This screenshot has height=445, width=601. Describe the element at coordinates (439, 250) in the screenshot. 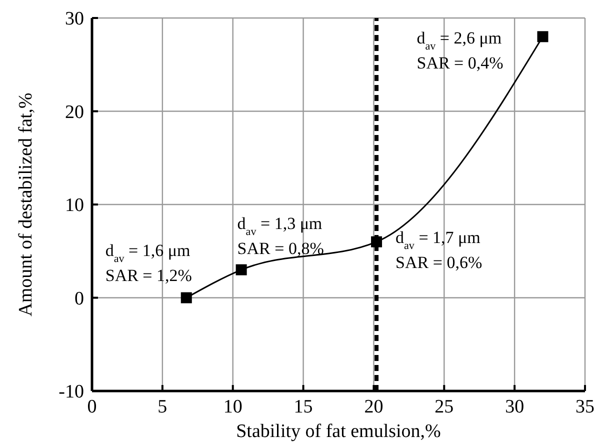

I see `annotation: d$_{av}$ = 1,7 μm SAR = 0,6%` at that location.